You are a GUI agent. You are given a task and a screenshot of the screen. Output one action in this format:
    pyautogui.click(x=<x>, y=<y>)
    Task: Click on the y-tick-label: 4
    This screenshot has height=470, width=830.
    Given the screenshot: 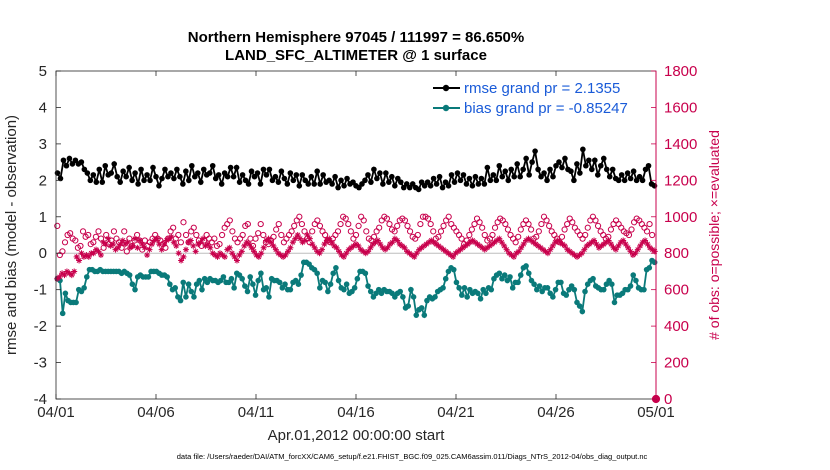 What is the action you would take?
    pyautogui.click(x=43, y=107)
    